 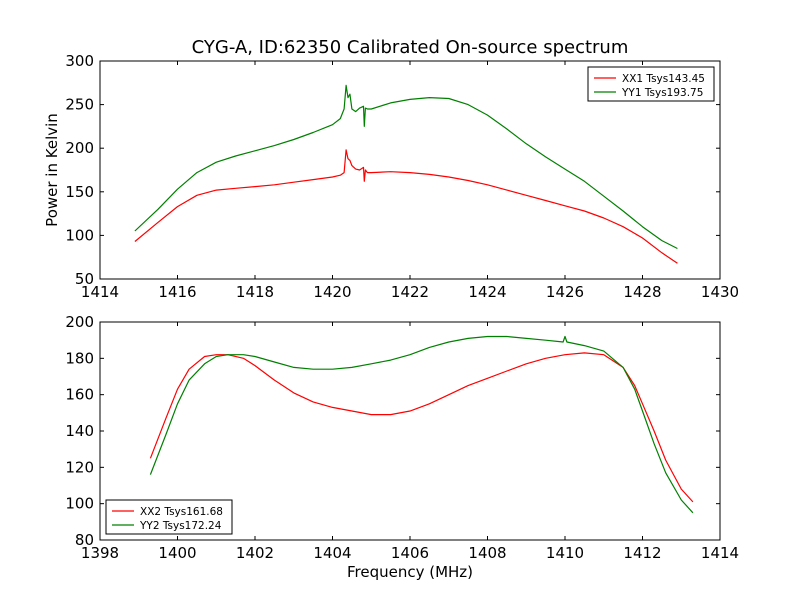 What do you see at coordinates (255, 292) in the screenshot?
I see `x-tick-label-1: 1418` at bounding box center [255, 292].